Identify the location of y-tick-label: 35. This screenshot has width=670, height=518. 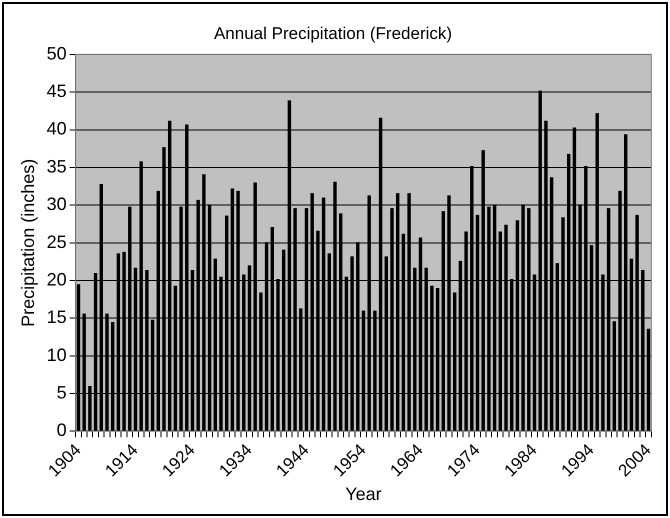
(56, 166).